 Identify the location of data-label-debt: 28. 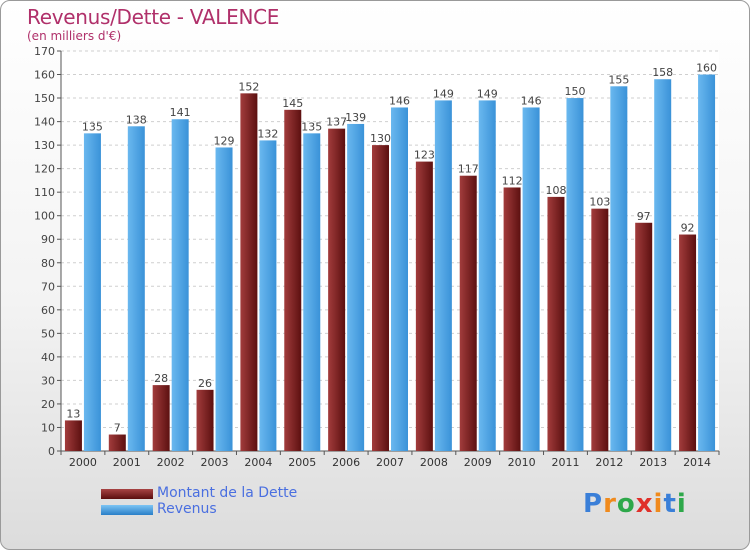
(161, 378).